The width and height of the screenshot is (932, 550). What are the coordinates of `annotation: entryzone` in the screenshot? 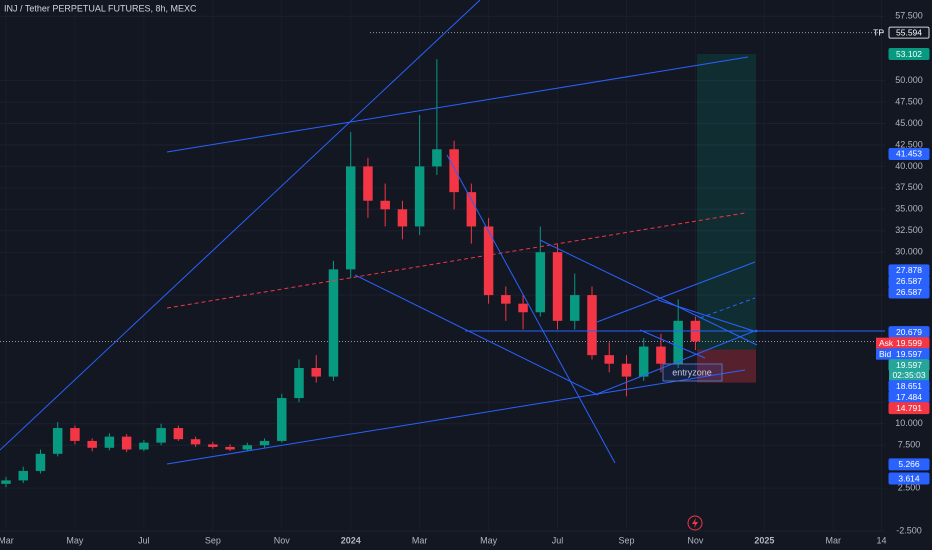 It's located at (692, 372).